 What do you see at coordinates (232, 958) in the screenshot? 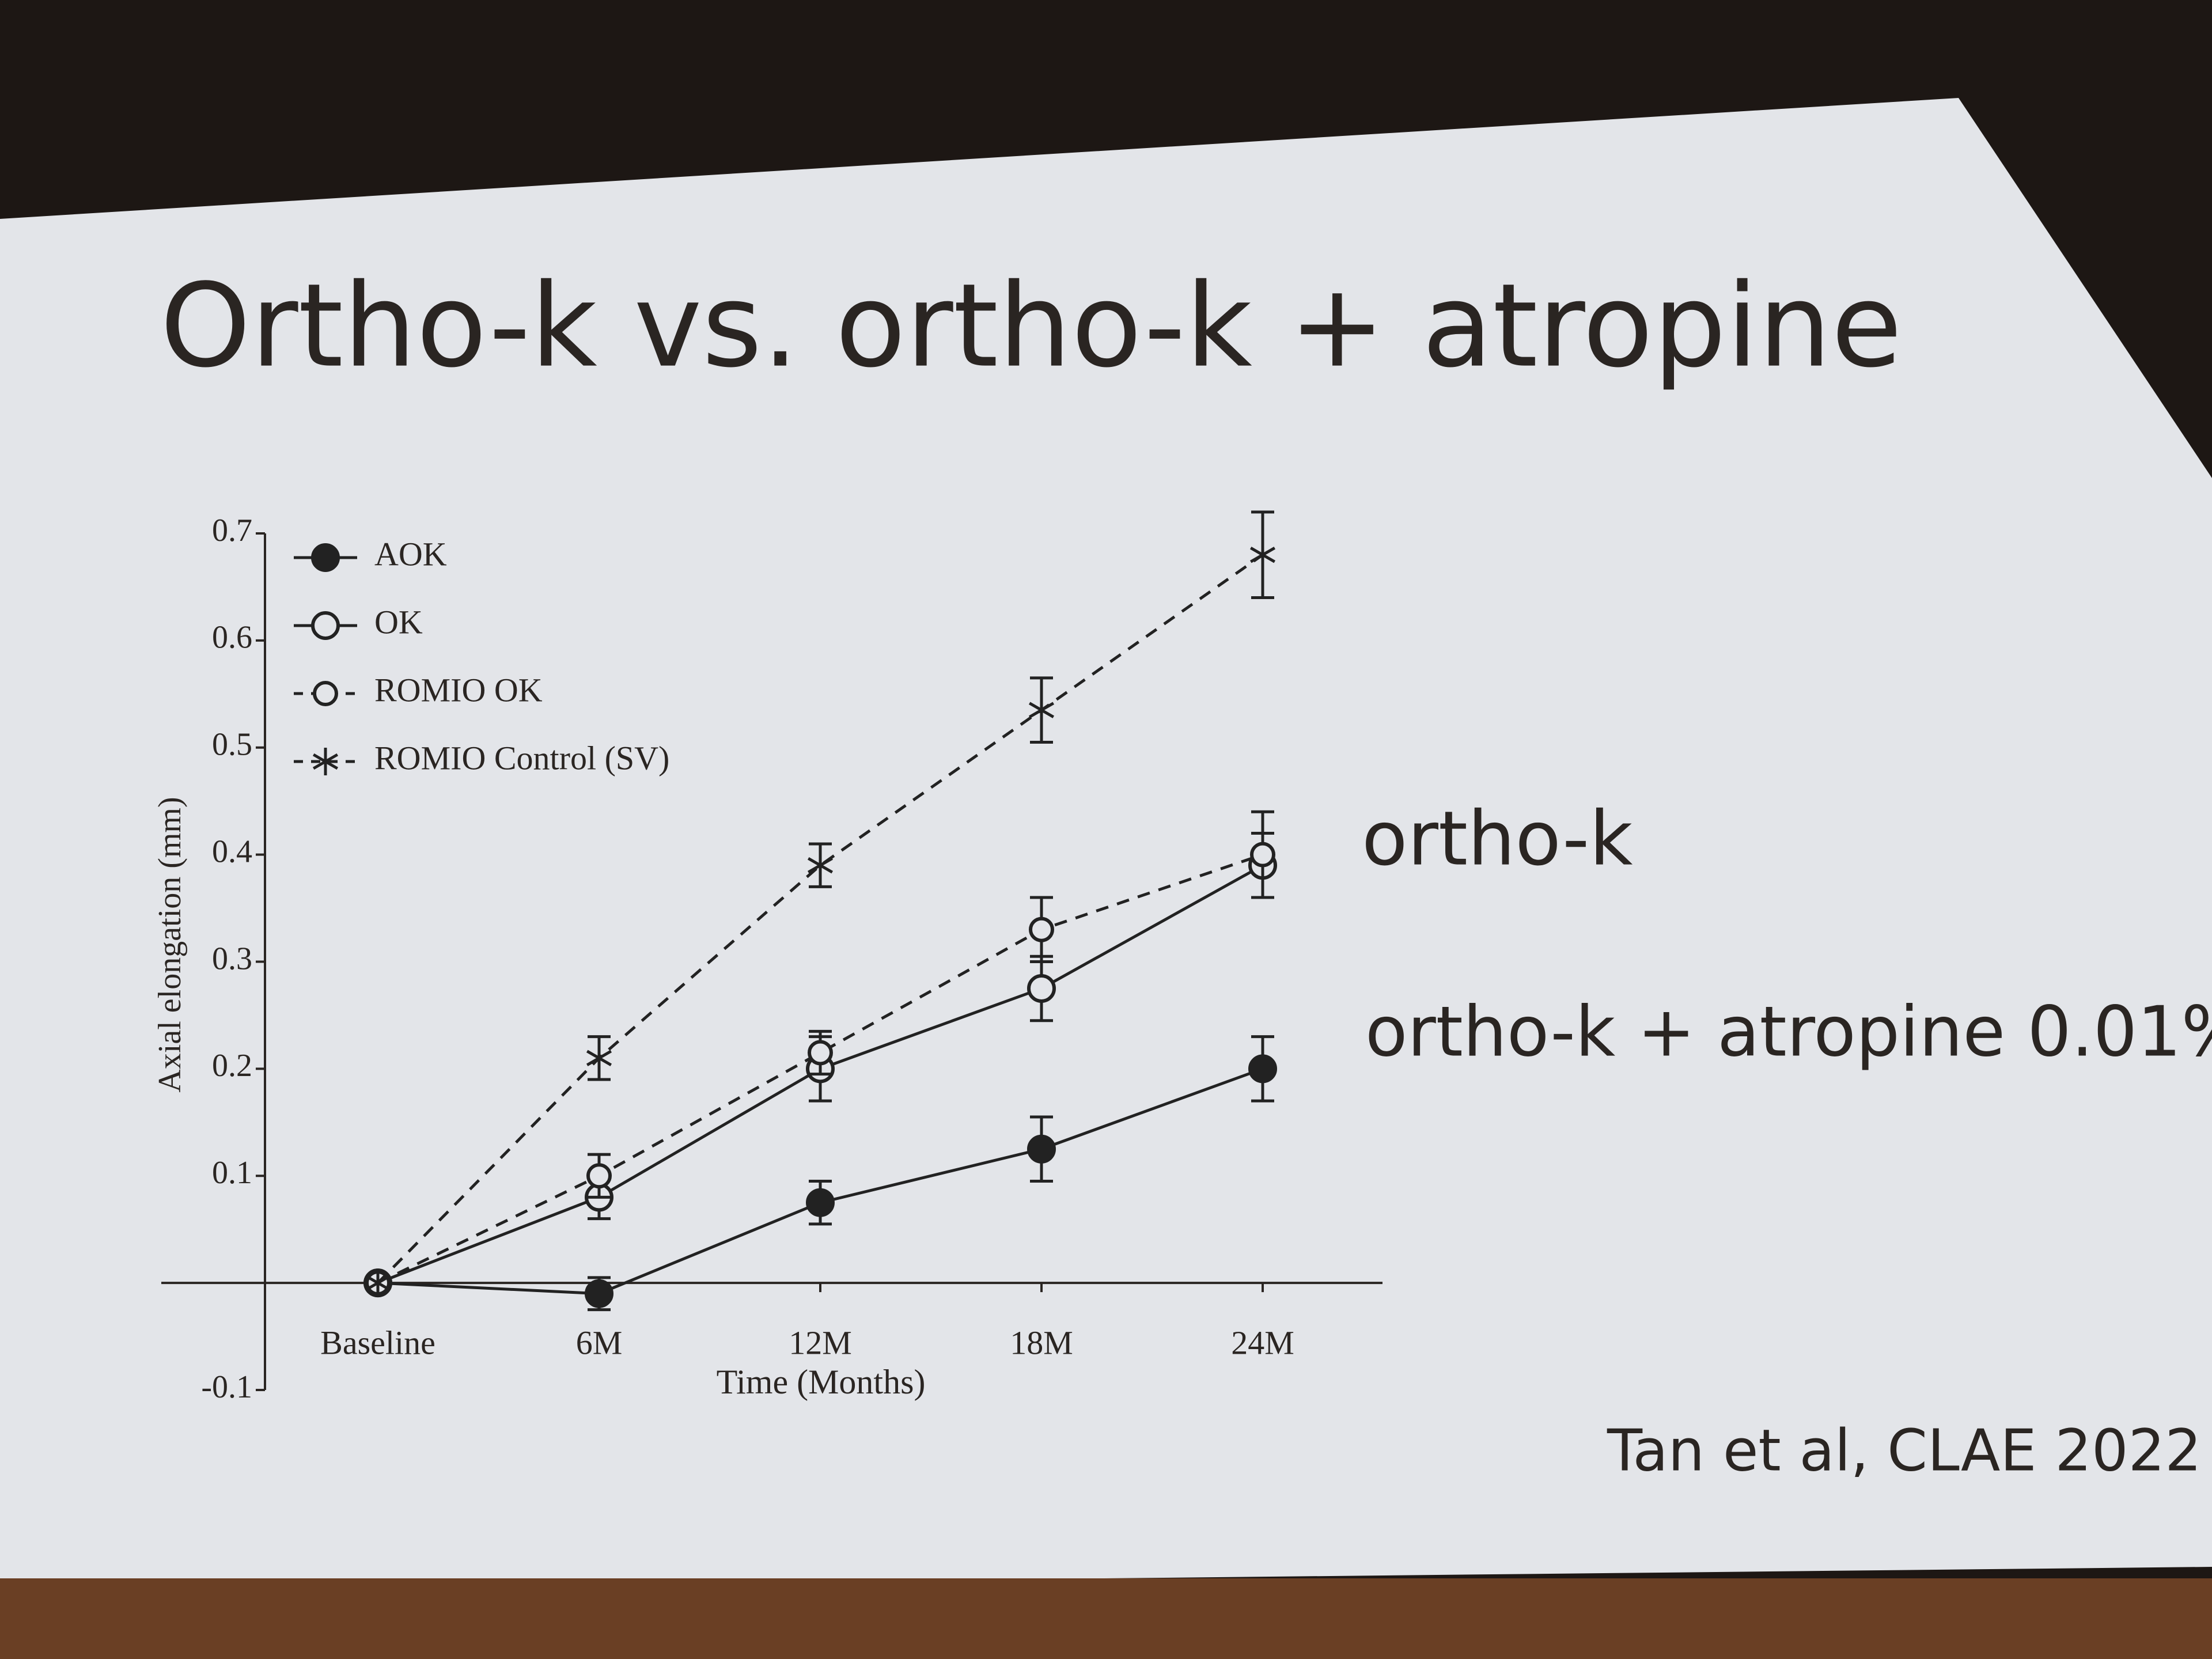
I see `y-tick-label: 0.3` at bounding box center [232, 958].